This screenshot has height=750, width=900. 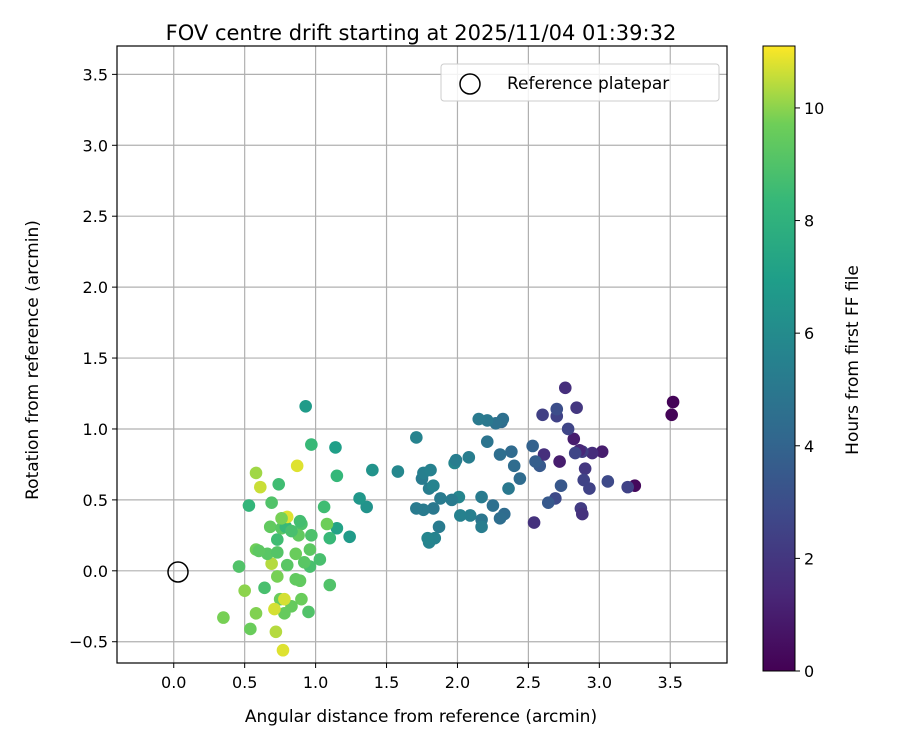 I want to click on y-tick-label: 1.5, so click(x=95, y=358).